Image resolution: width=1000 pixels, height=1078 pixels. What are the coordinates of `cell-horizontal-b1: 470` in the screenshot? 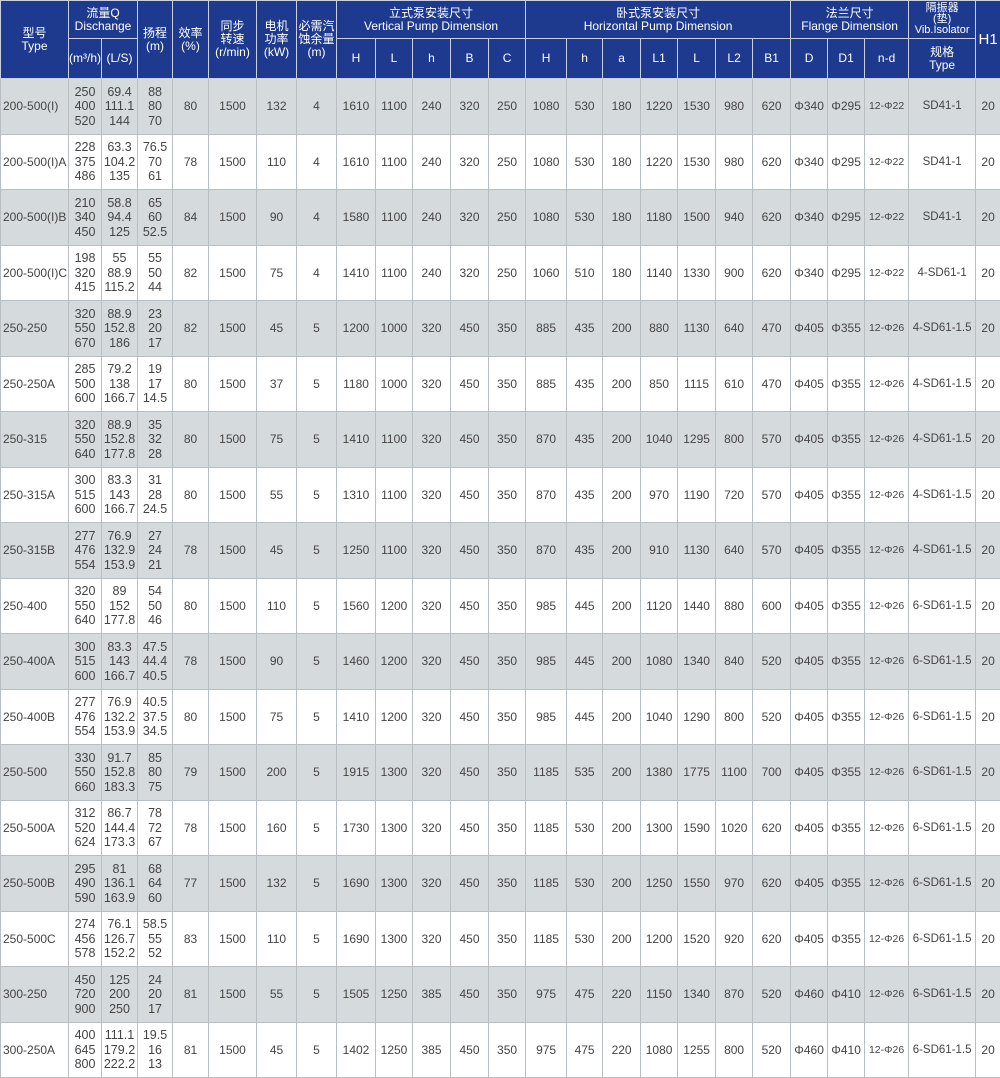 It's located at (772, 384).